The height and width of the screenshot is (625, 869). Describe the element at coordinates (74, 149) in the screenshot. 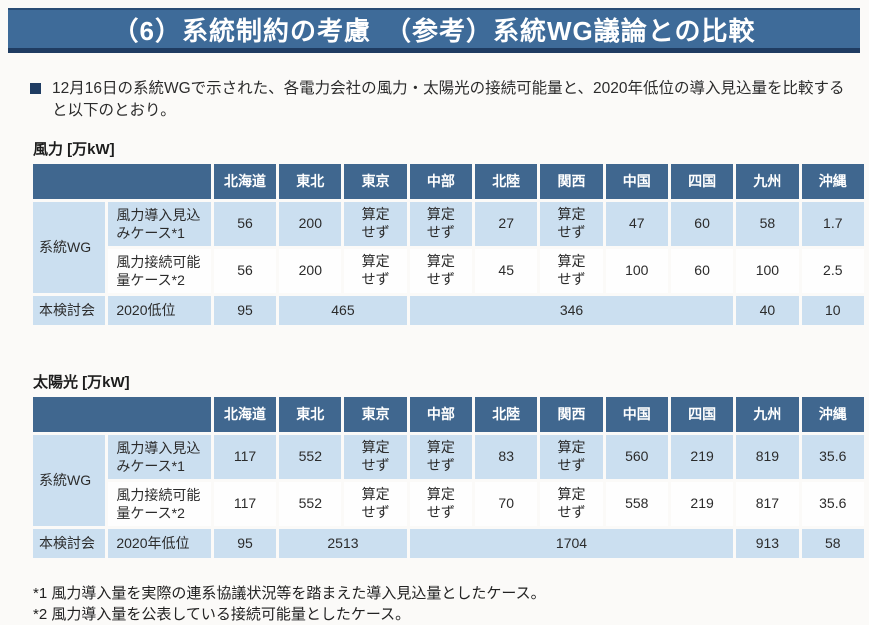

I see `wind-table-caption: 風力 [万kW]` at that location.